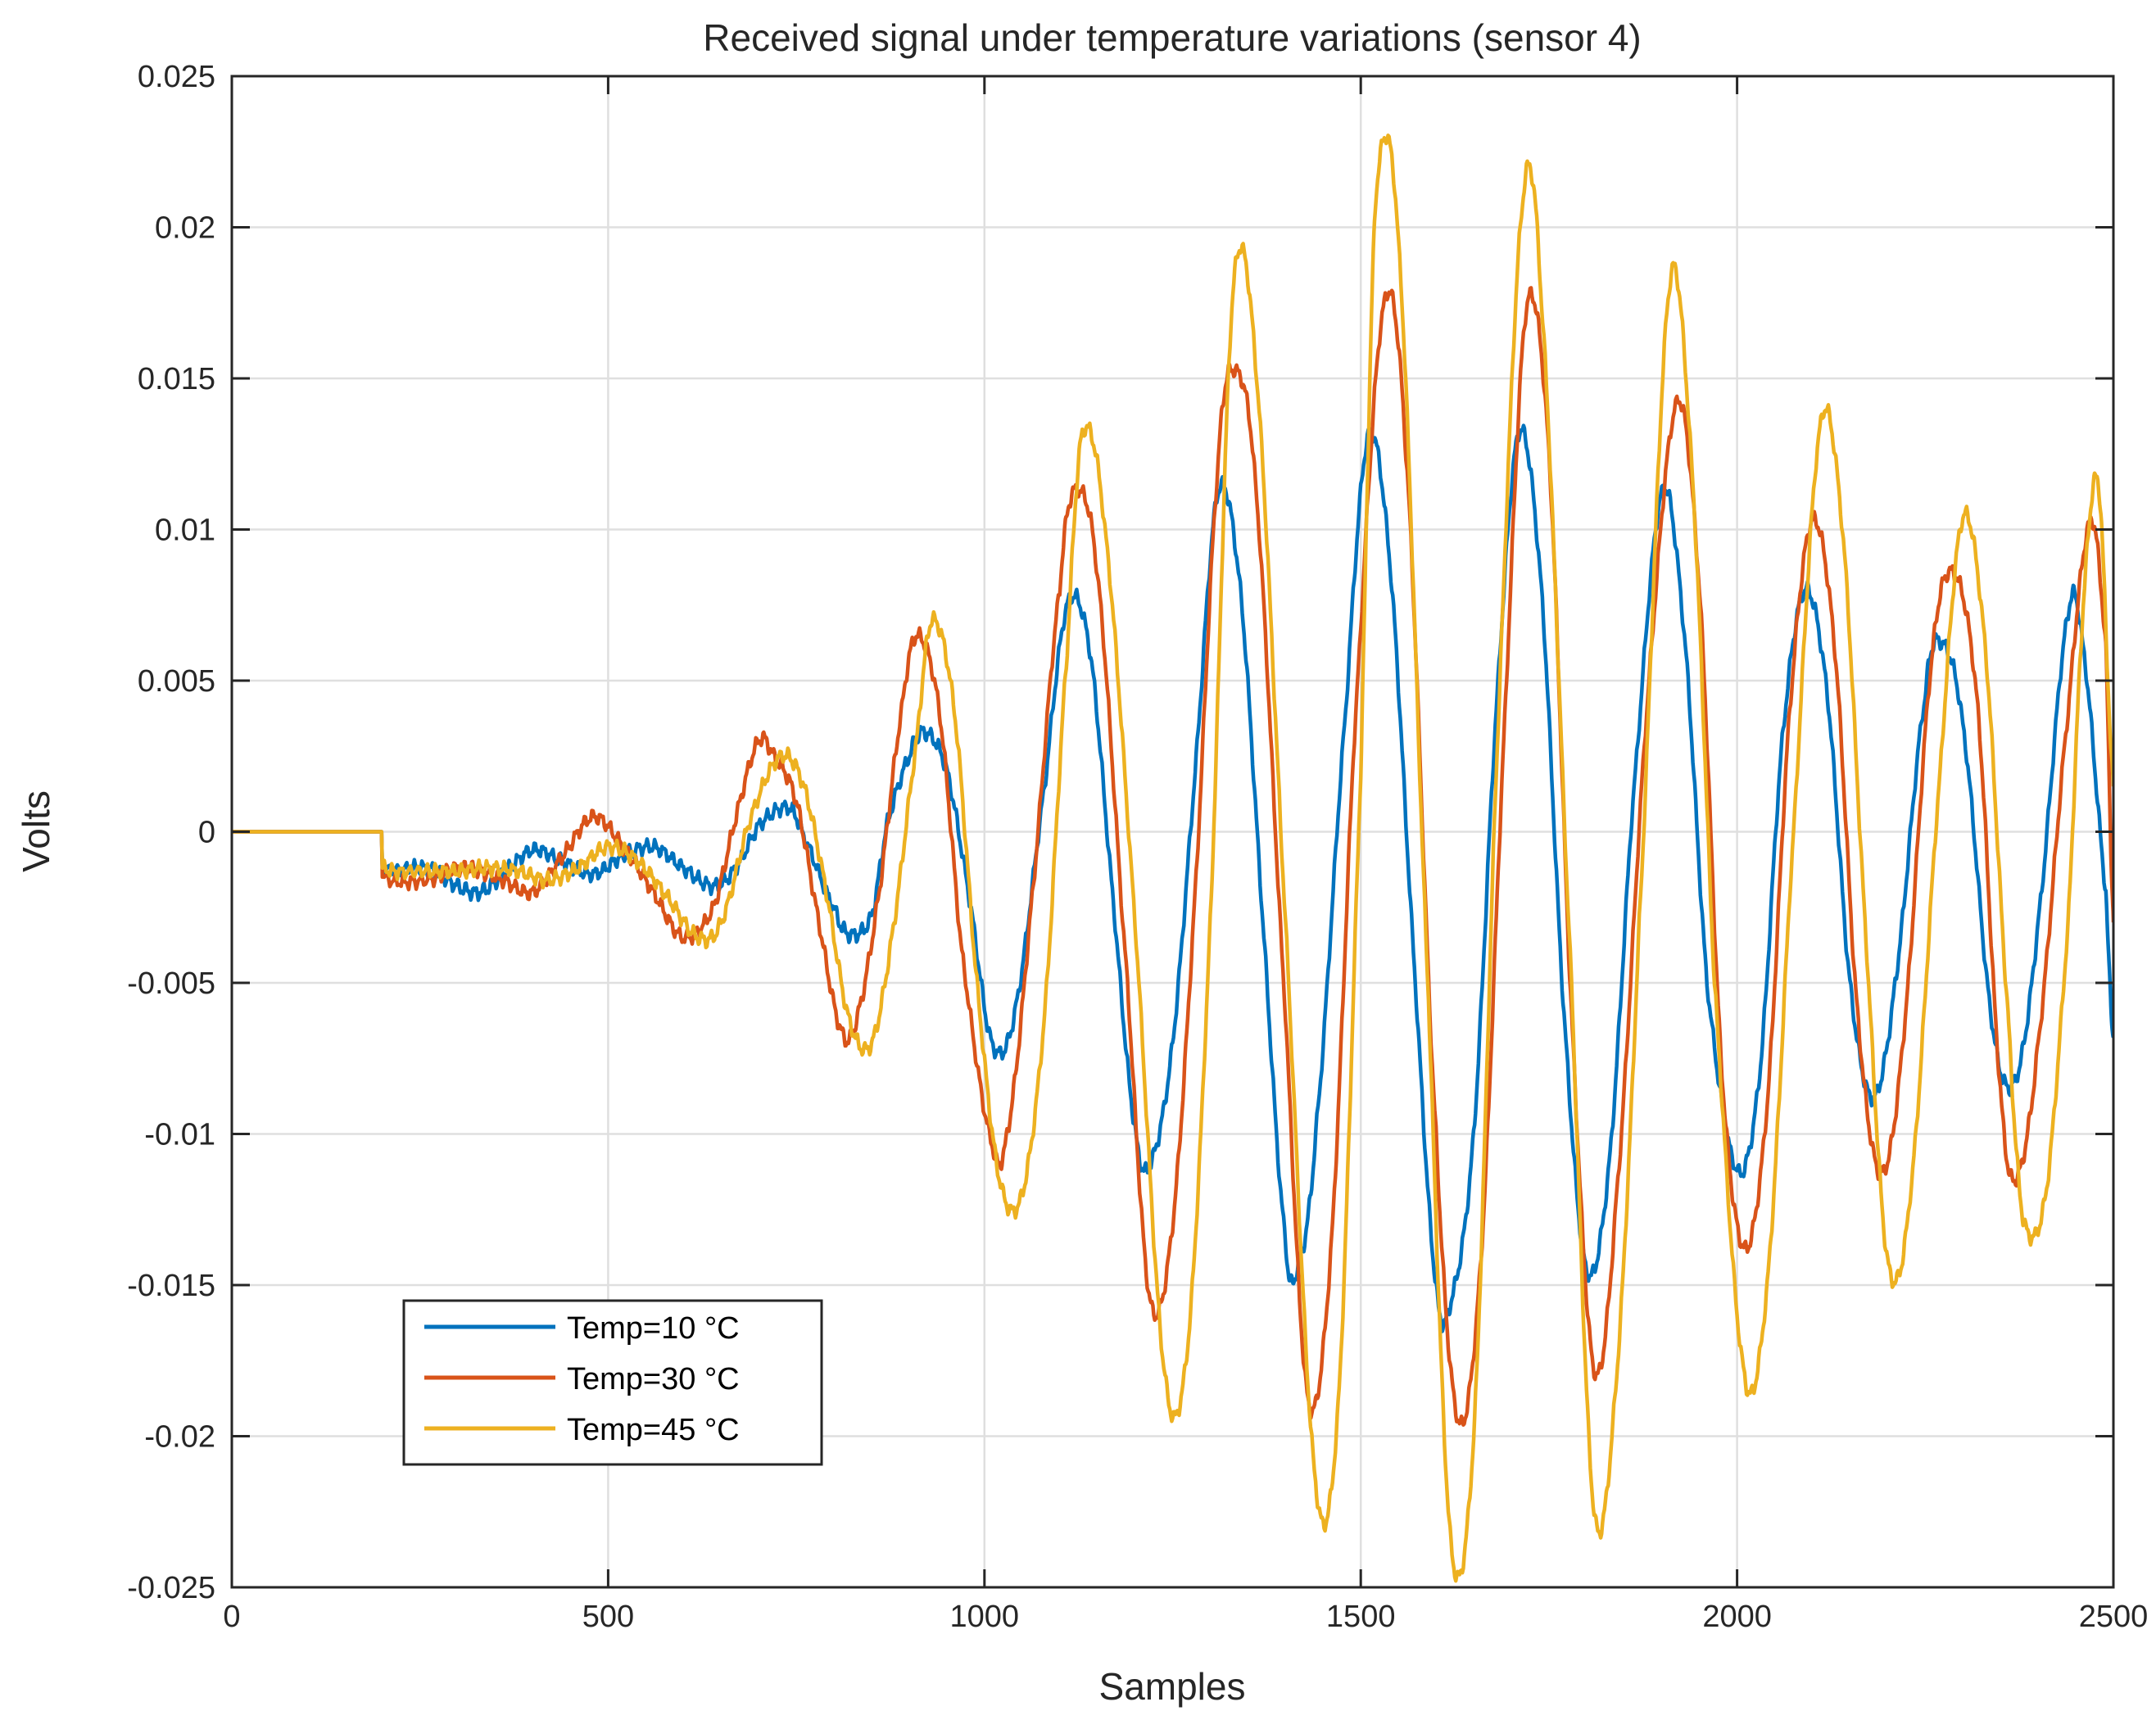  What do you see at coordinates (985, 1617) in the screenshot?
I see `x-tick-label: 1000` at bounding box center [985, 1617].